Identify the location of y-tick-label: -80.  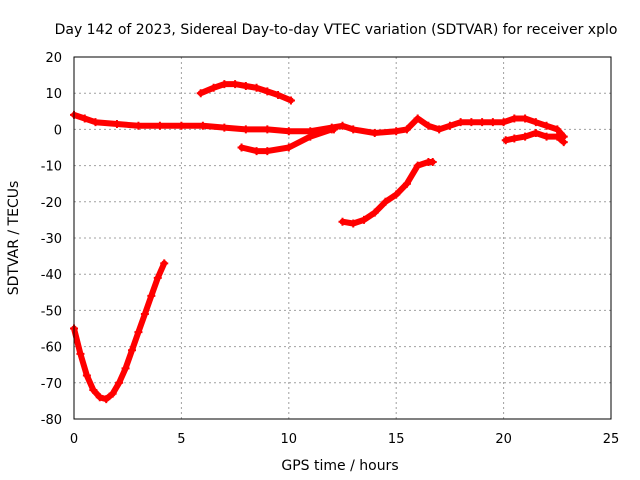
(51, 420).